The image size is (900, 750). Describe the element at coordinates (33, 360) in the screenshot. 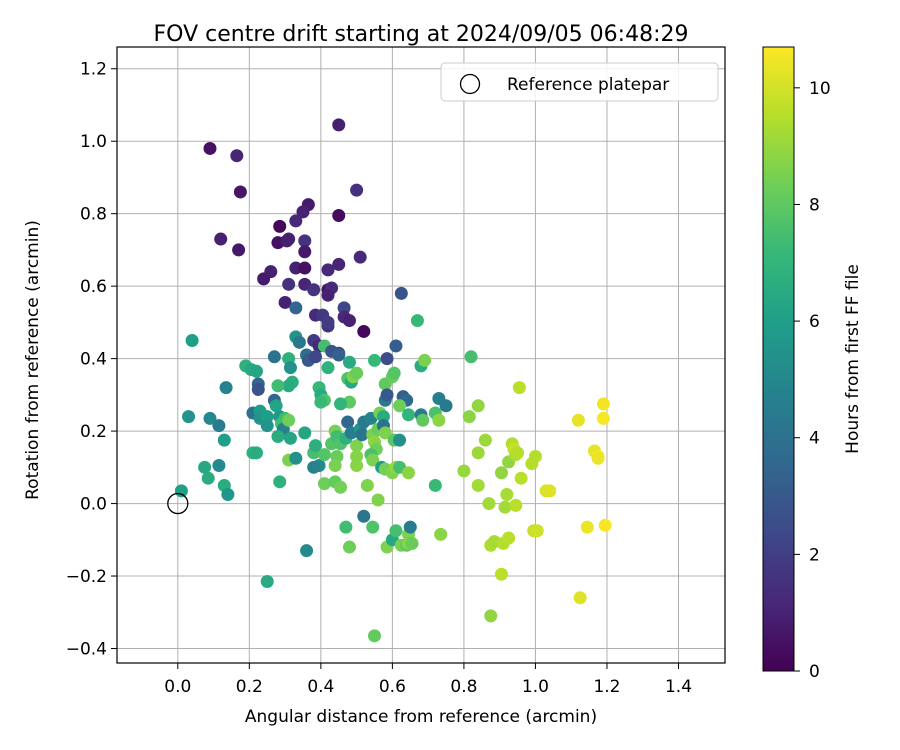

I see `y-axis-label: Rotation from reference (arcmin)` at that location.